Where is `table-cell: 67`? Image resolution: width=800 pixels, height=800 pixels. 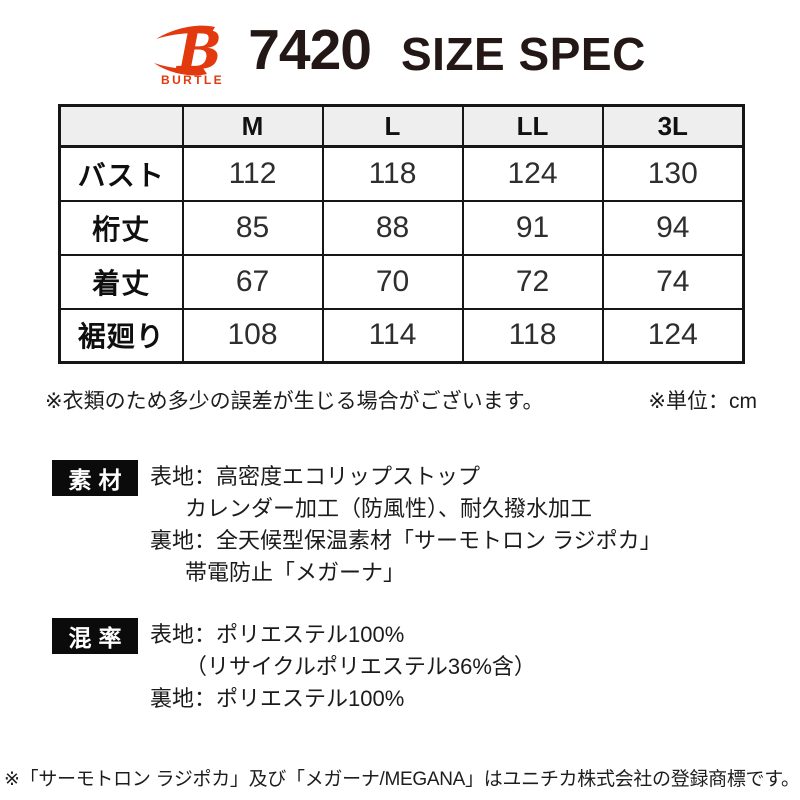
table-cell: 67 is located at coordinates (252, 281).